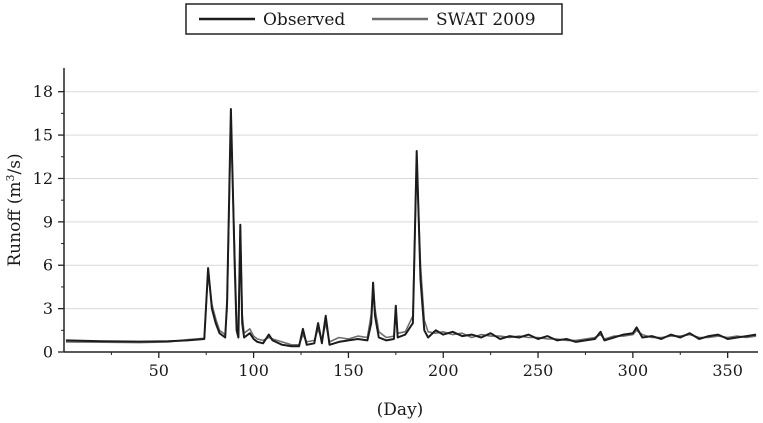 This screenshot has width=763, height=423. Describe the element at coordinates (159, 370) in the screenshot. I see `x-tick-label-50: 50` at that location.